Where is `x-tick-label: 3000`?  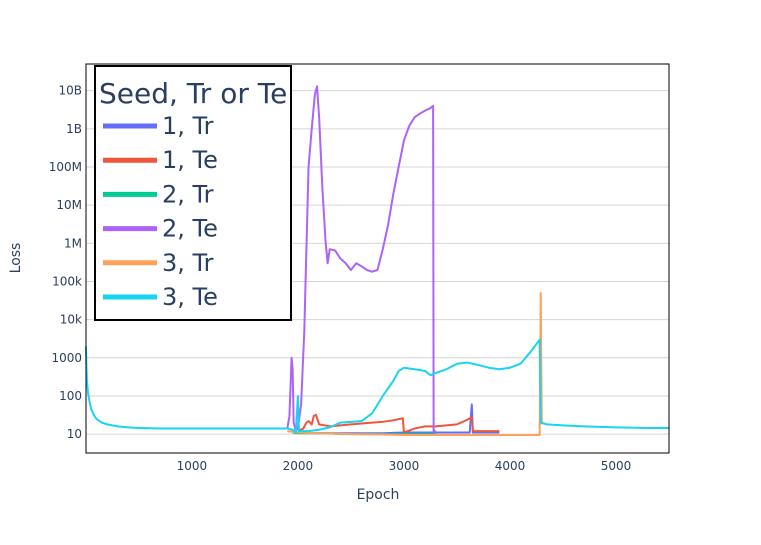
x-tick-label: 3000 is located at coordinates (404, 466).